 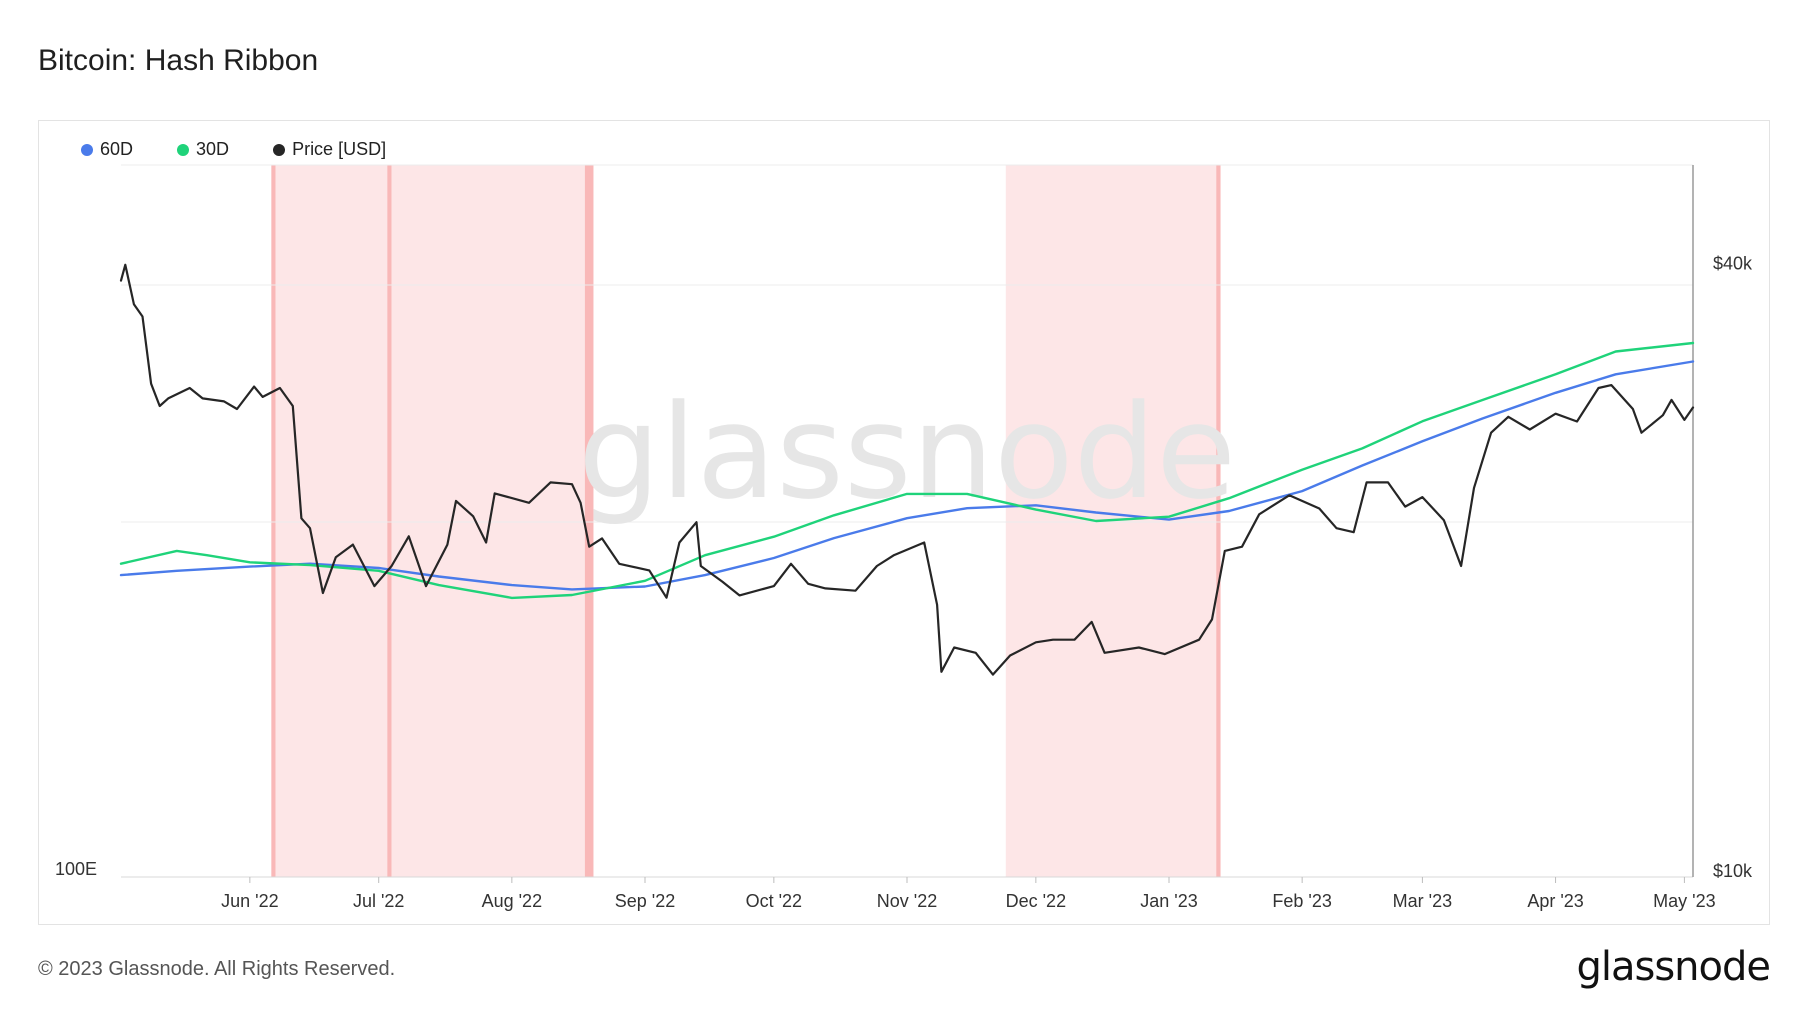 I want to click on x-tick-label-2: Aug '22, so click(x=512, y=901).